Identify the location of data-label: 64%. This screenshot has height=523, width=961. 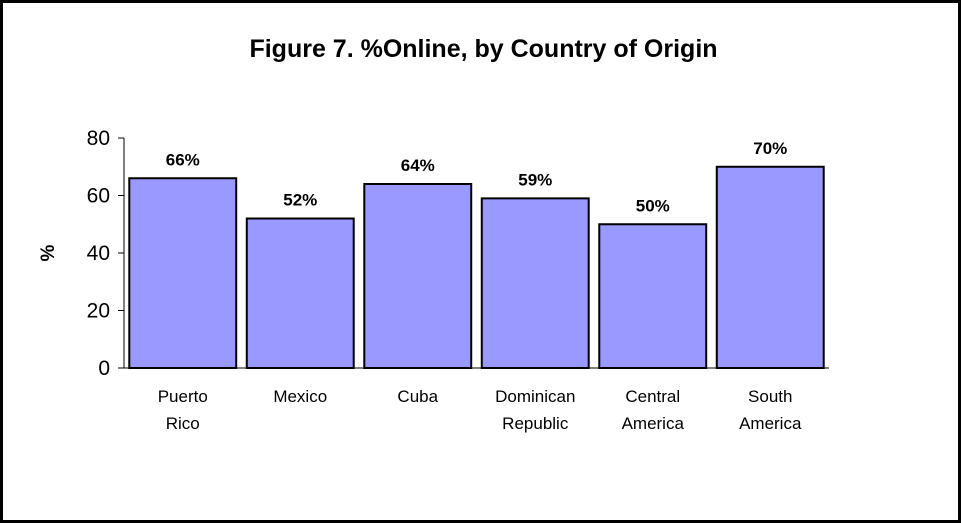
(418, 165).